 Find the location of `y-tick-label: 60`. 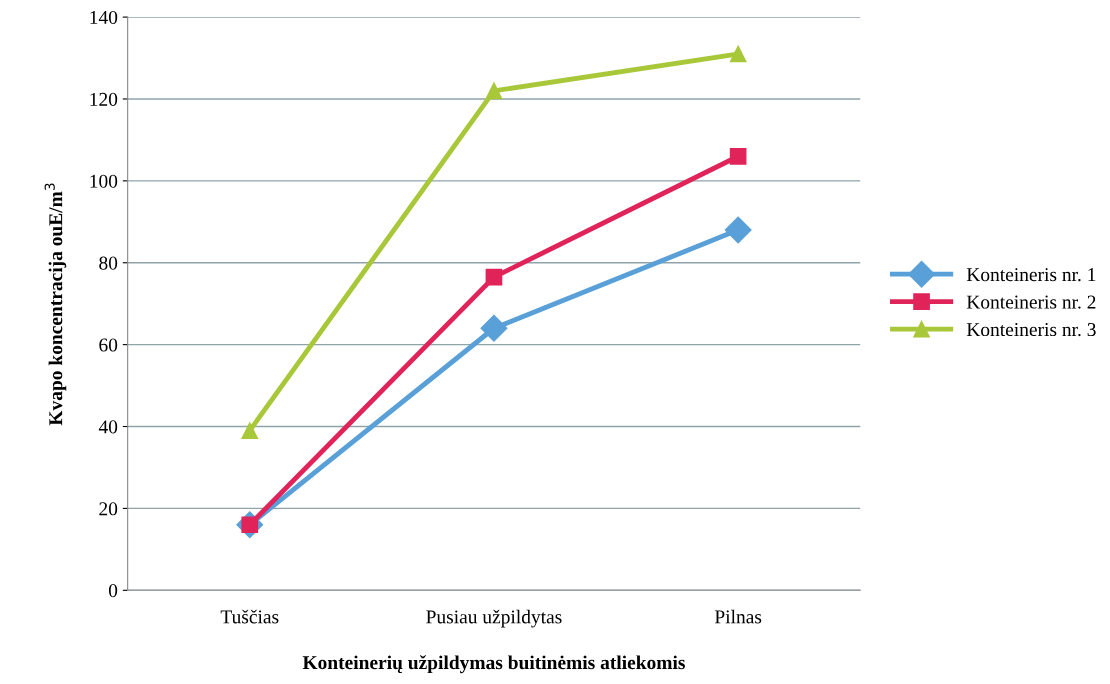

y-tick-label: 60 is located at coordinates (108, 345).